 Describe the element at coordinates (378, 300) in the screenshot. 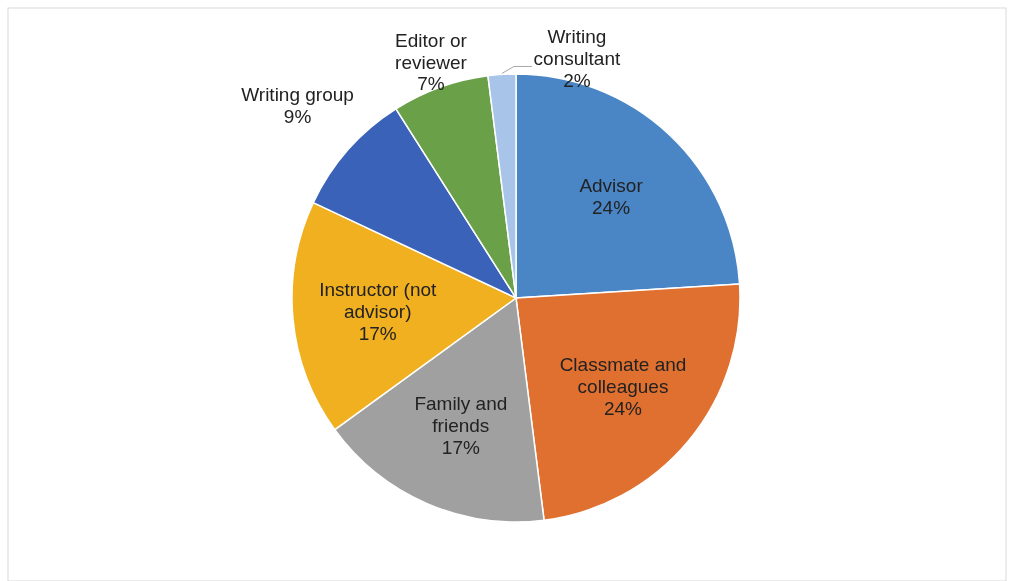

I see `slice-label: Instructor (not advisor)` at that location.